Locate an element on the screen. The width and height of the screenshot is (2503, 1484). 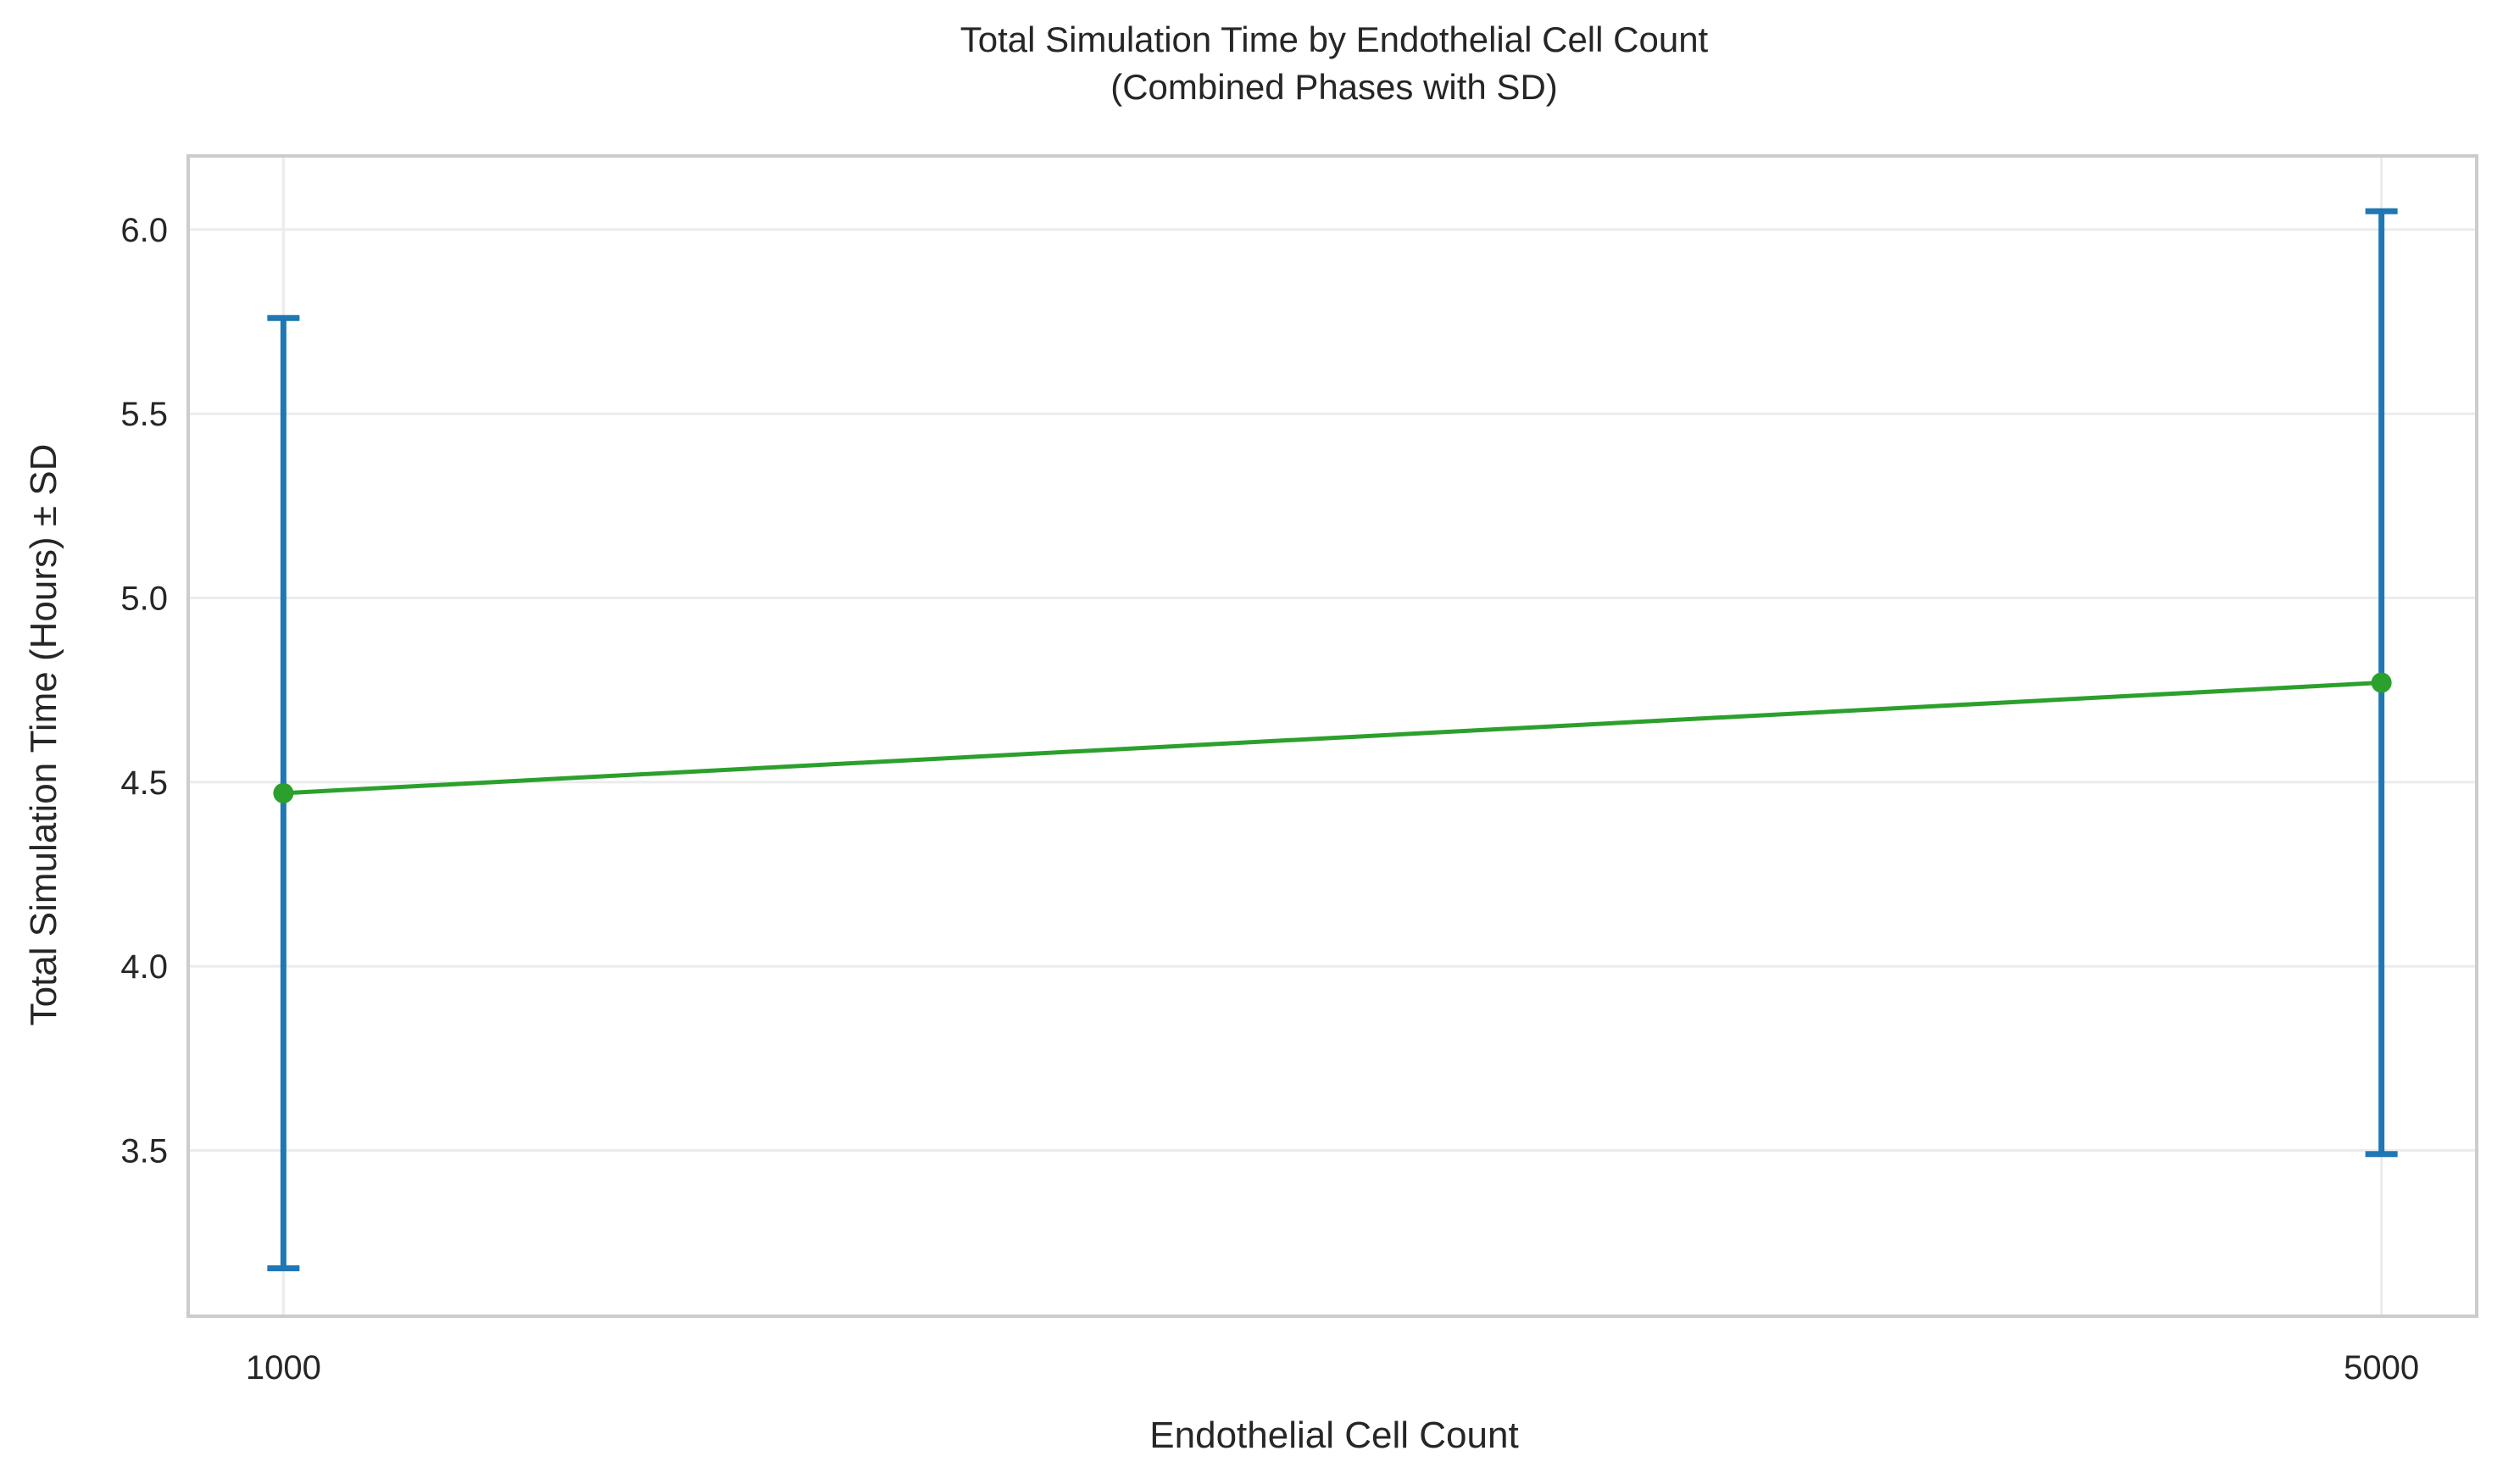
y-tick-label: 5.5 is located at coordinates (144, 415).